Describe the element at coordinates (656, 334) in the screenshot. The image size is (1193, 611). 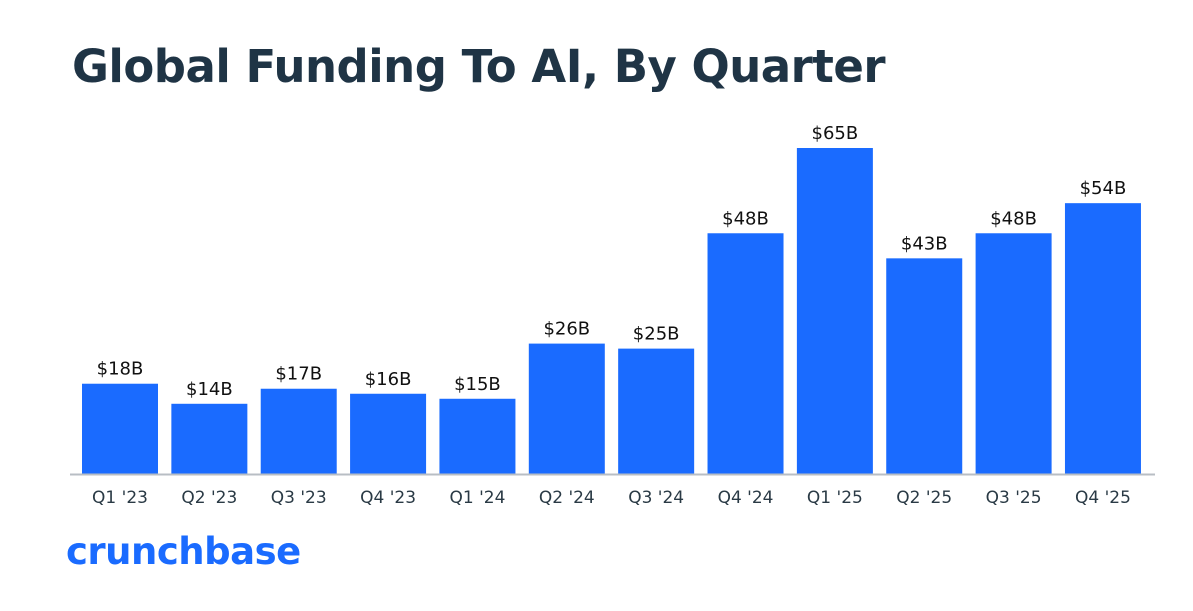
I see `data-label: $25B` at that location.